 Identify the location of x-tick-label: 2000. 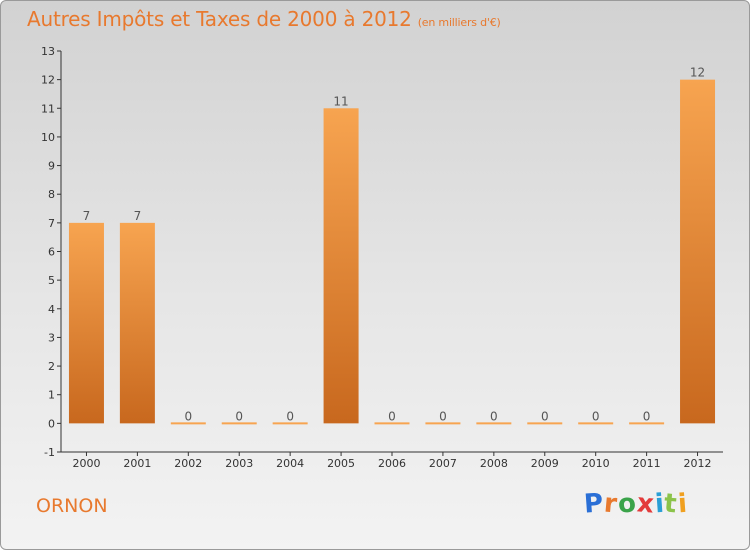
(86, 463).